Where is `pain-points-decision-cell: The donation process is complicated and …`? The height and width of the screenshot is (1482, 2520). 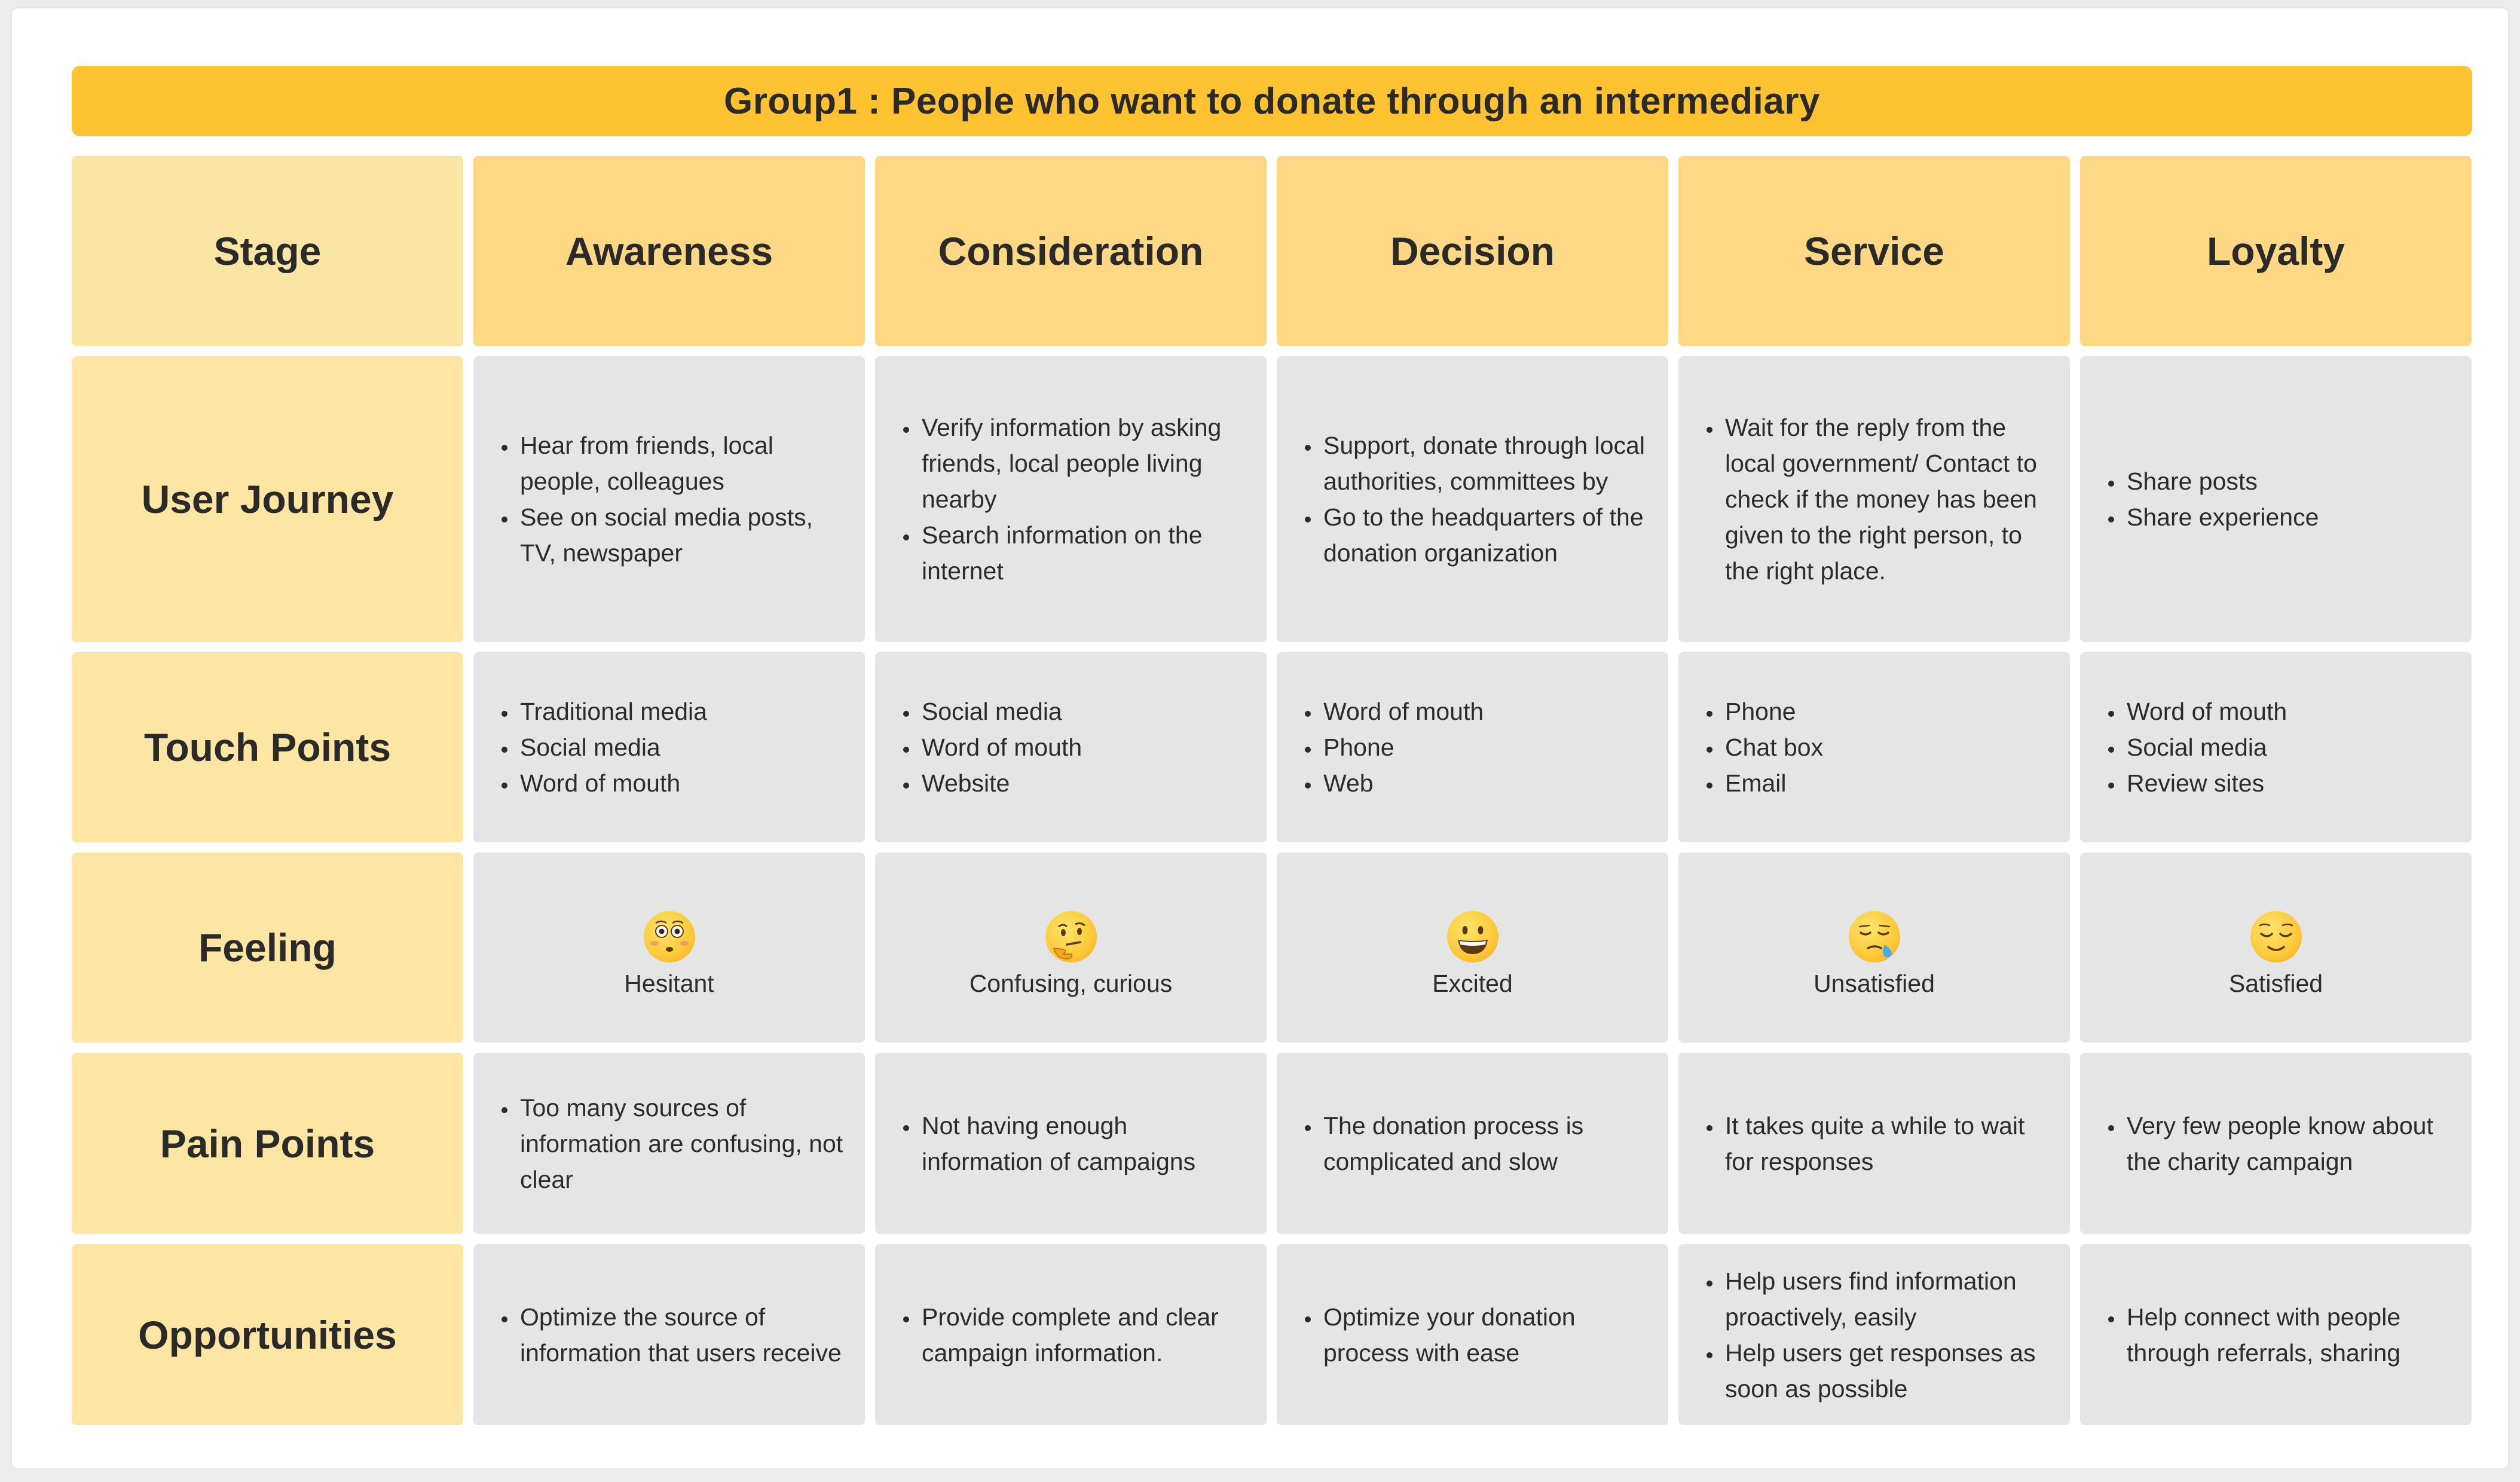 pain-points-decision-cell: The donation process is complicated and … is located at coordinates (1473, 1143).